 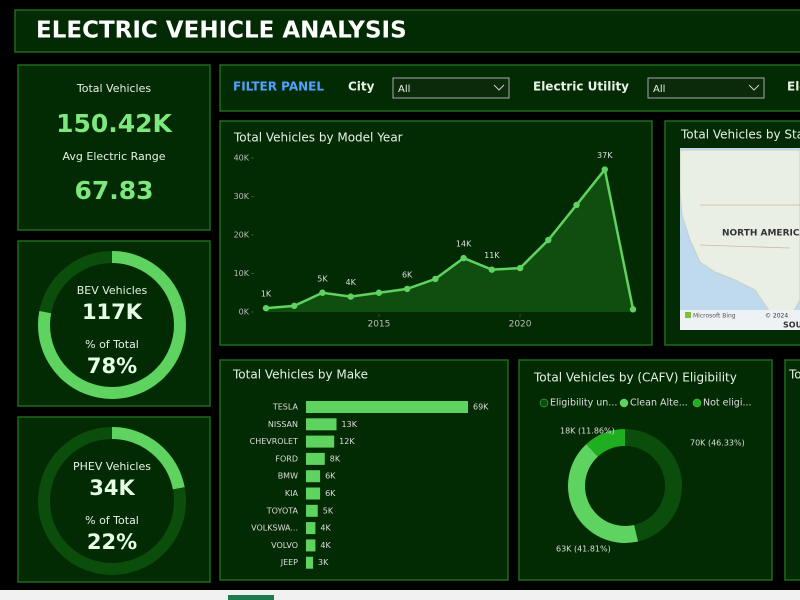 I want to click on map-label: NORTH AMERICA, so click(x=761, y=234).